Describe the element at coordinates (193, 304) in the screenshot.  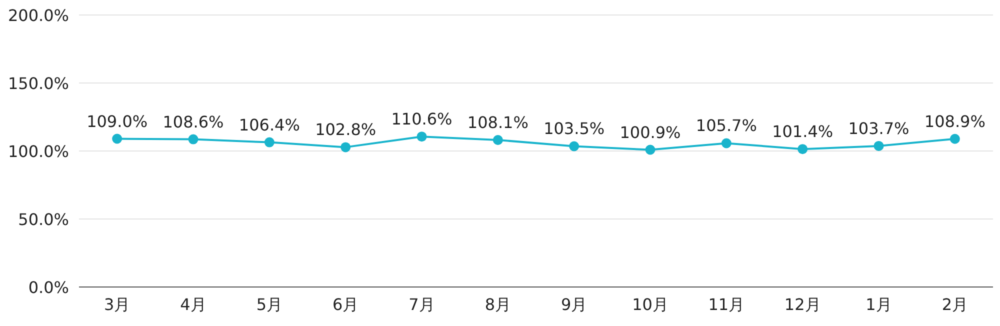
I see `x-tick-label: 4月` at that location.